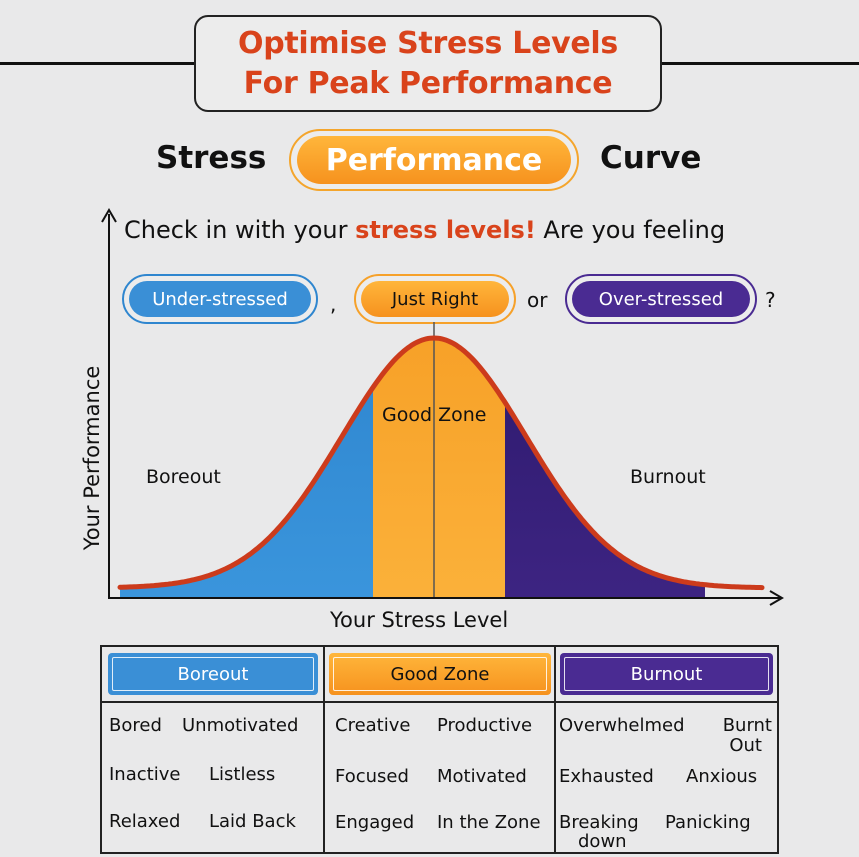  What do you see at coordinates (246, 492) in the screenshot?
I see `curve-area-boreout` at bounding box center [246, 492].